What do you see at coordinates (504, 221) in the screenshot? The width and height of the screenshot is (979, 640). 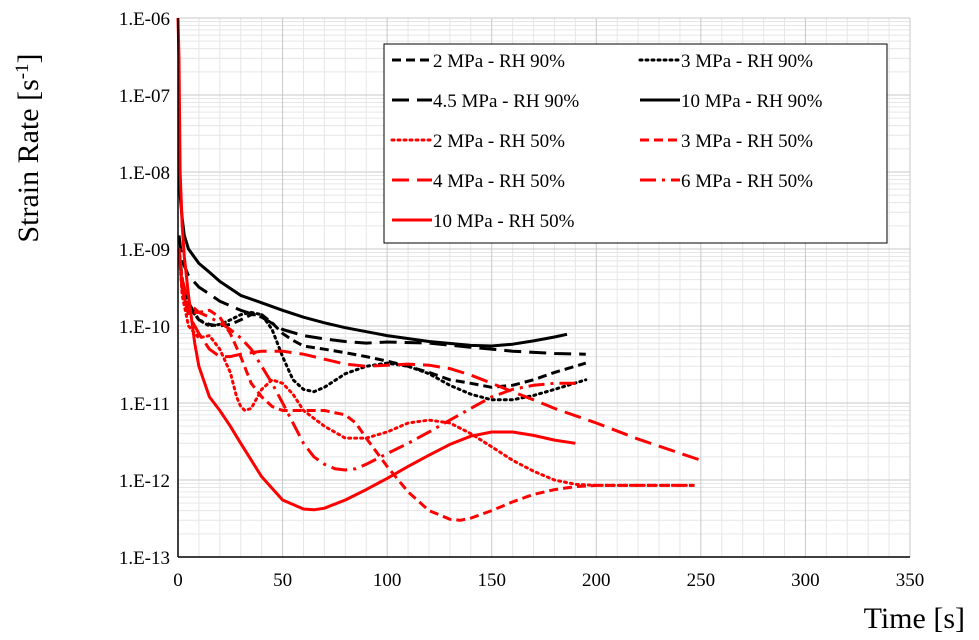 I see `legend-label: 10 MPa - RH 50%` at bounding box center [504, 221].